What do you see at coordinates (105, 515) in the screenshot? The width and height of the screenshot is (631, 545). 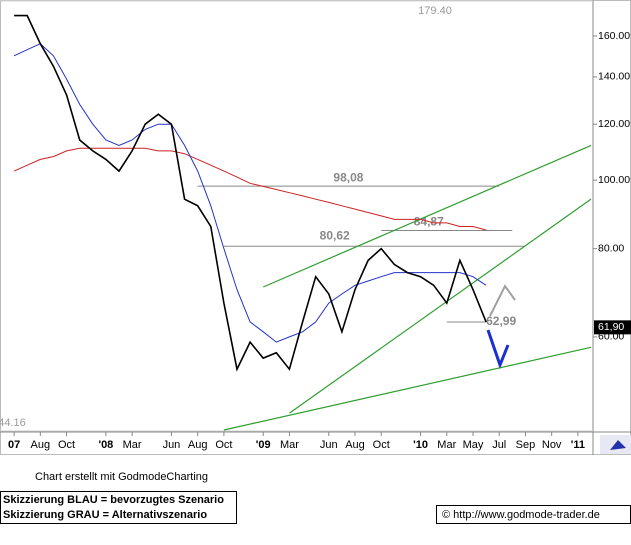 I see `legend-line: Skizzierung GRAU = Alternativszenario` at bounding box center [105, 515].